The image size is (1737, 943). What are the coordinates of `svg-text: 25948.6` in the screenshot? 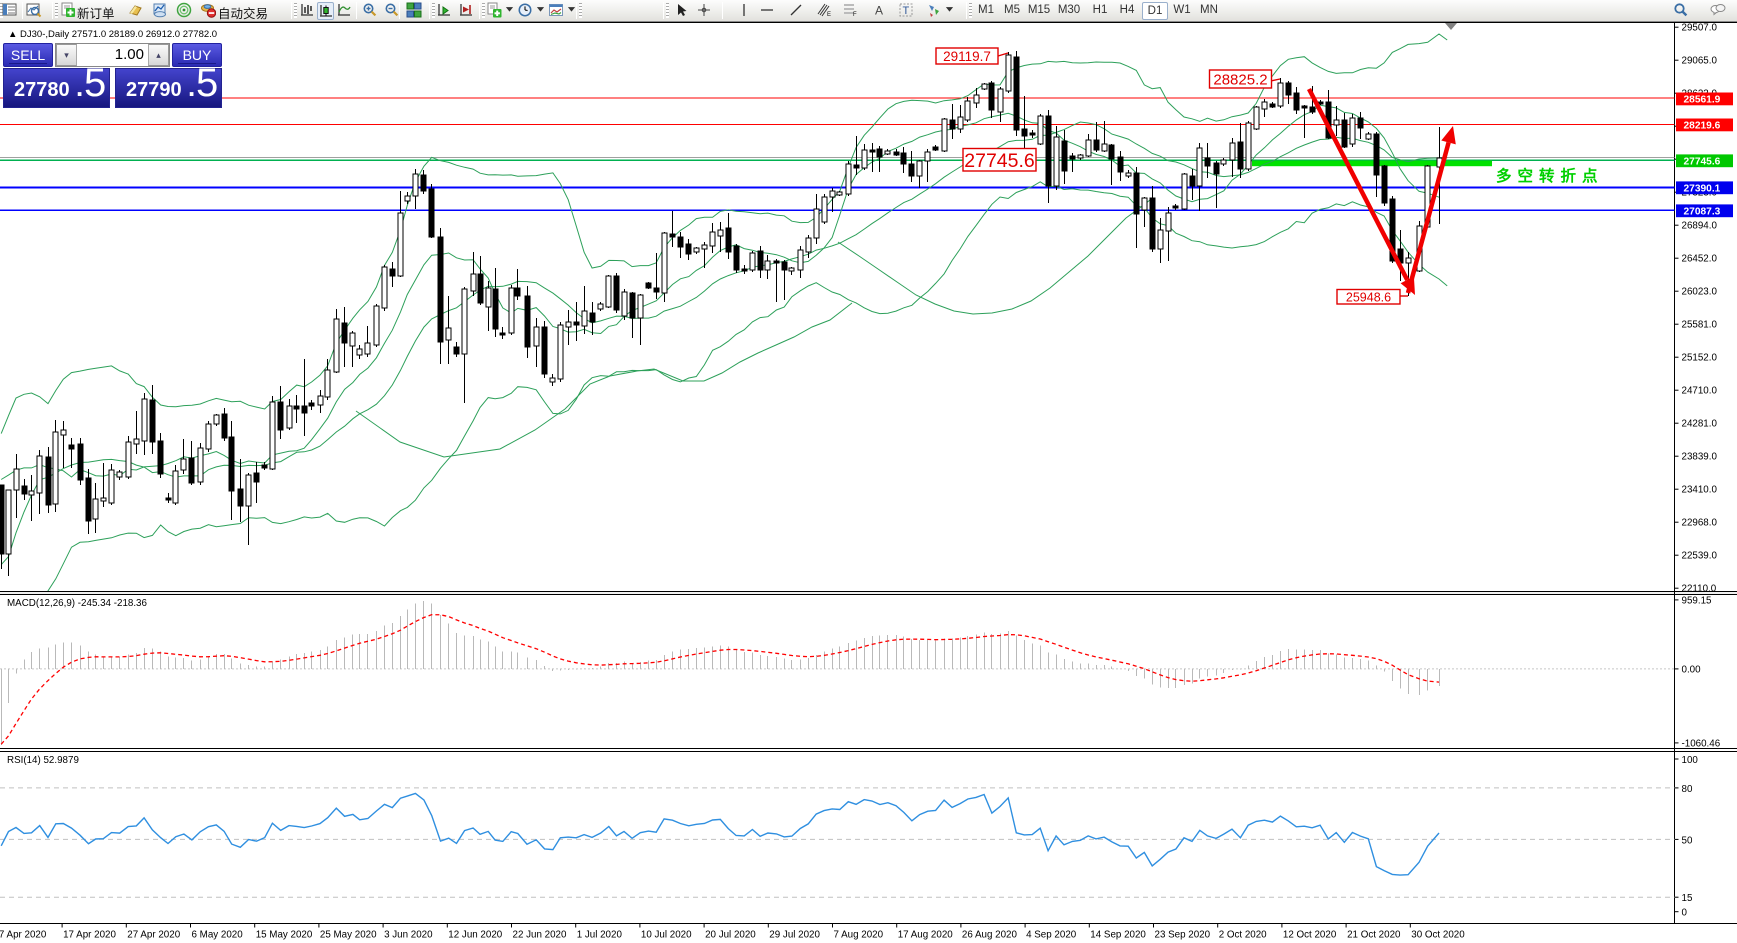 It's located at (1368, 297).